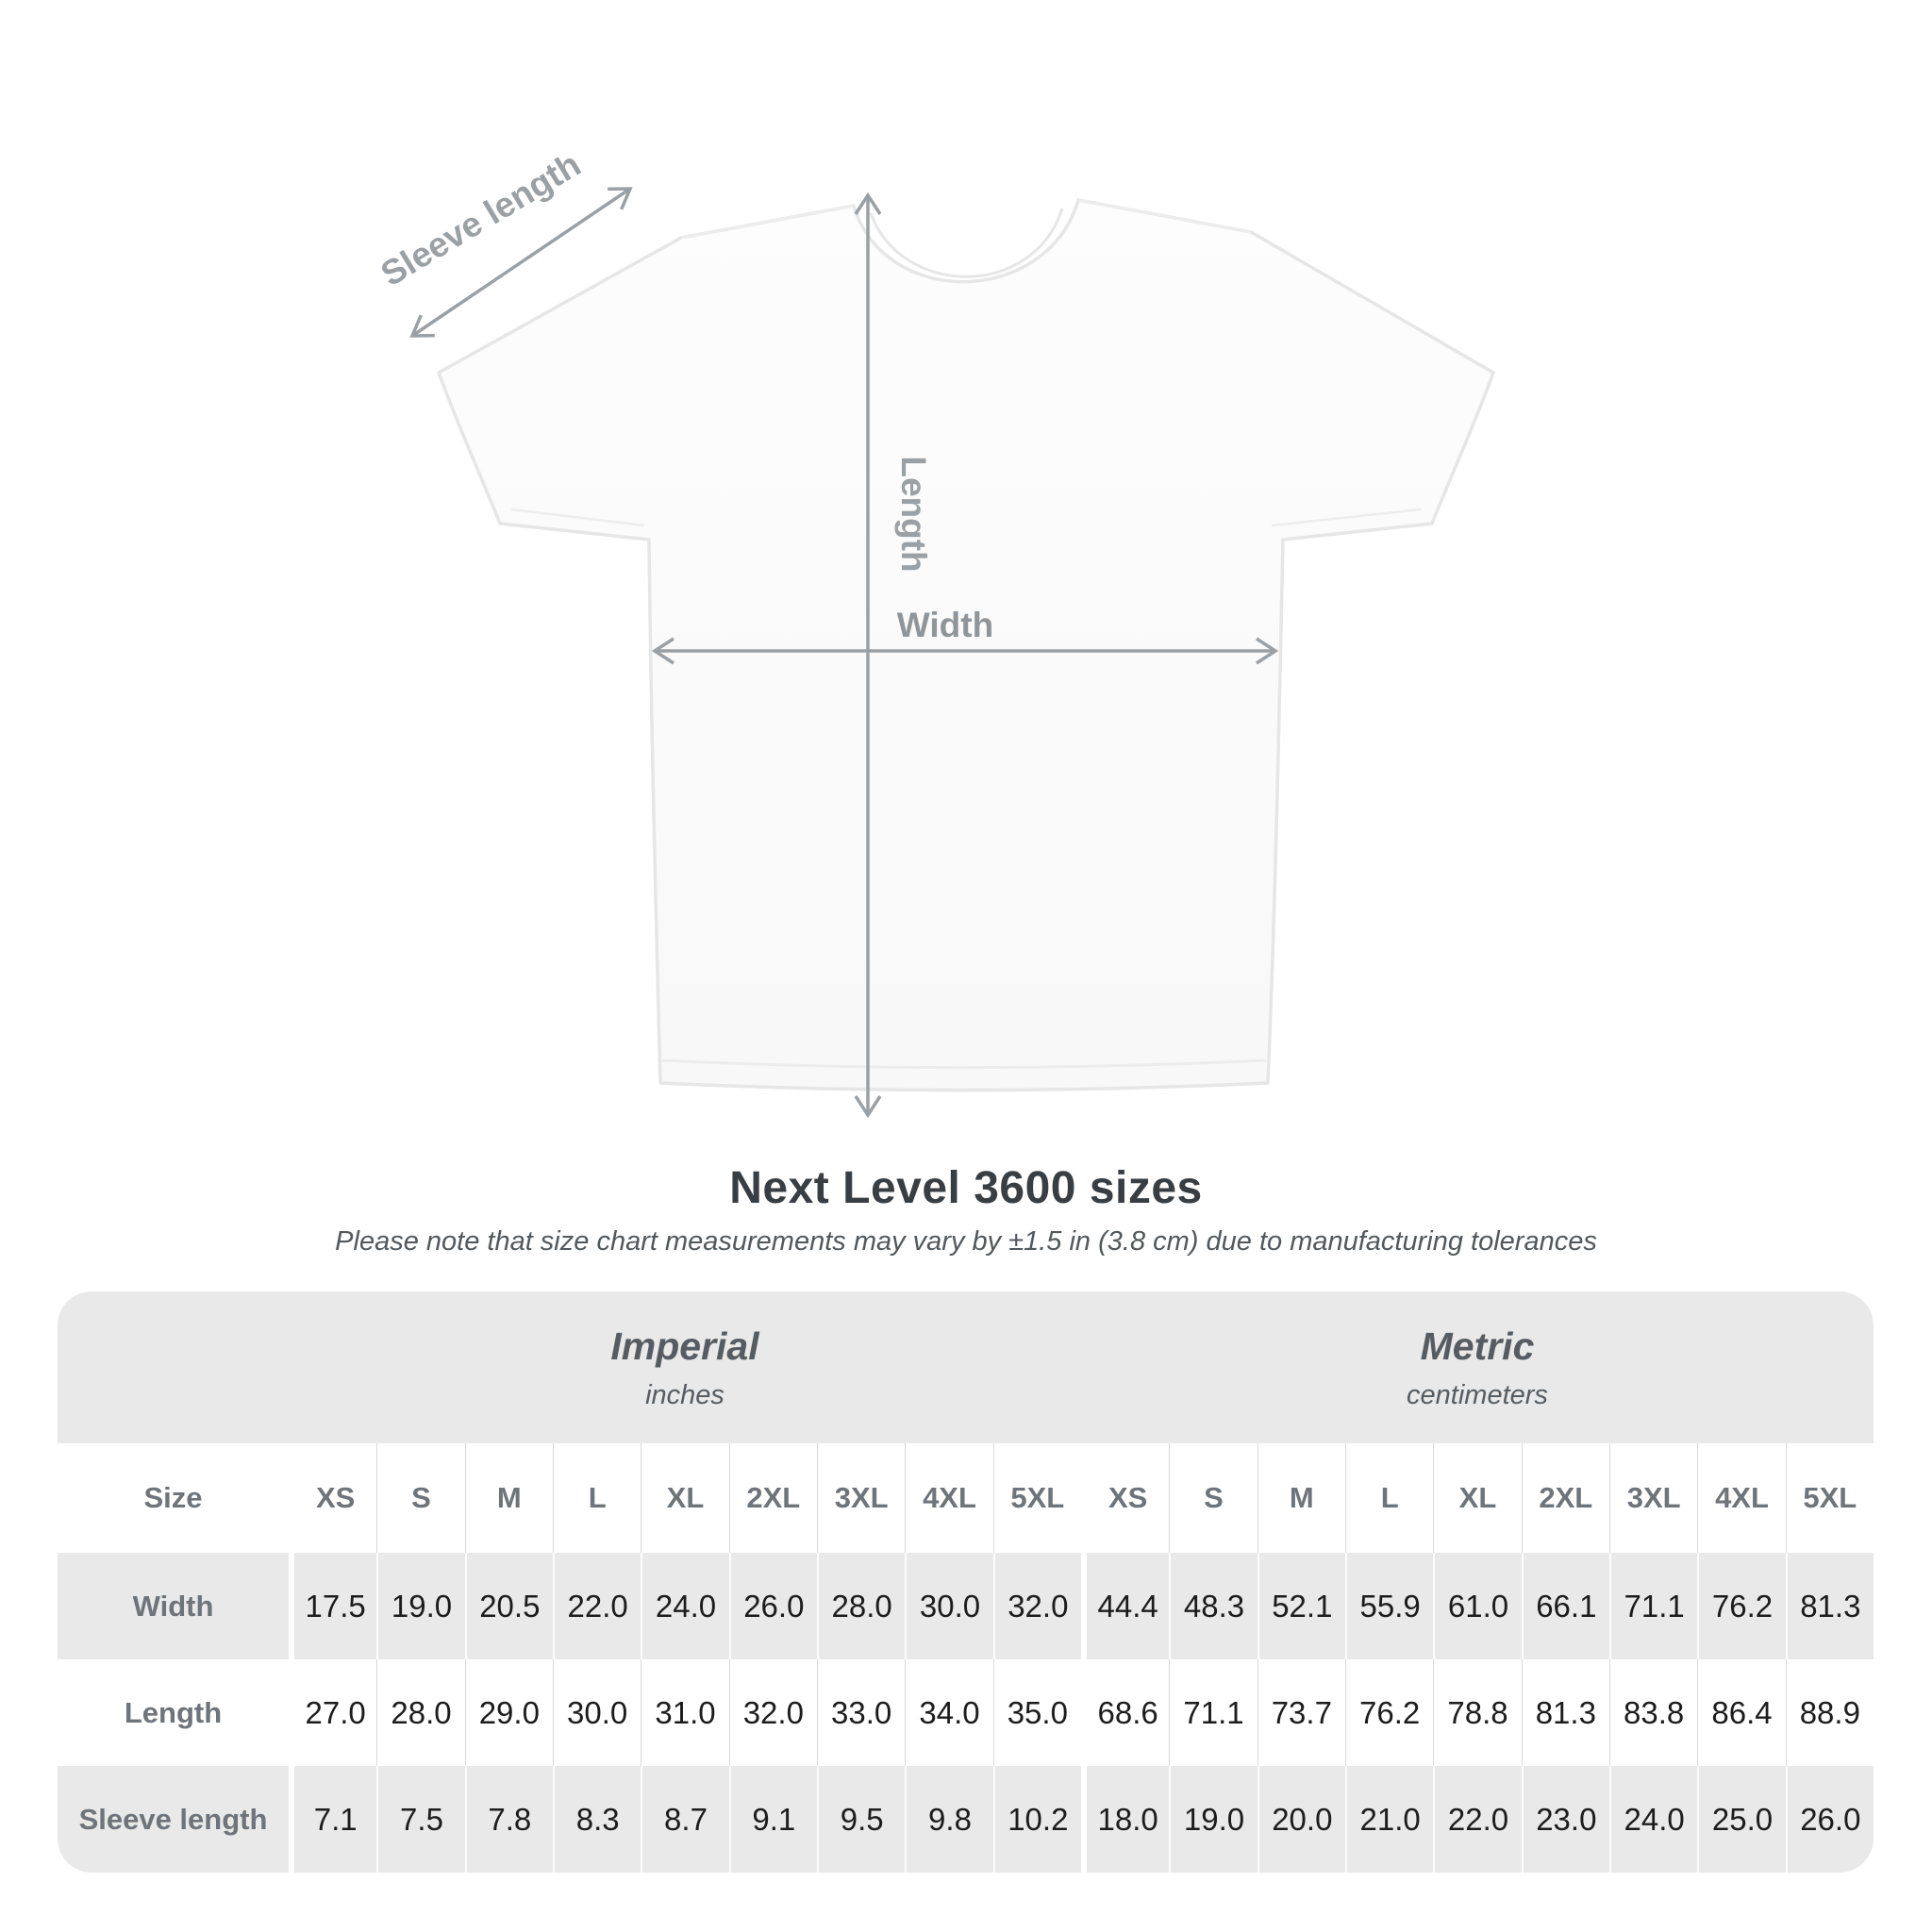  What do you see at coordinates (949, 1713) in the screenshot?
I see `table-cell: 34.0` at bounding box center [949, 1713].